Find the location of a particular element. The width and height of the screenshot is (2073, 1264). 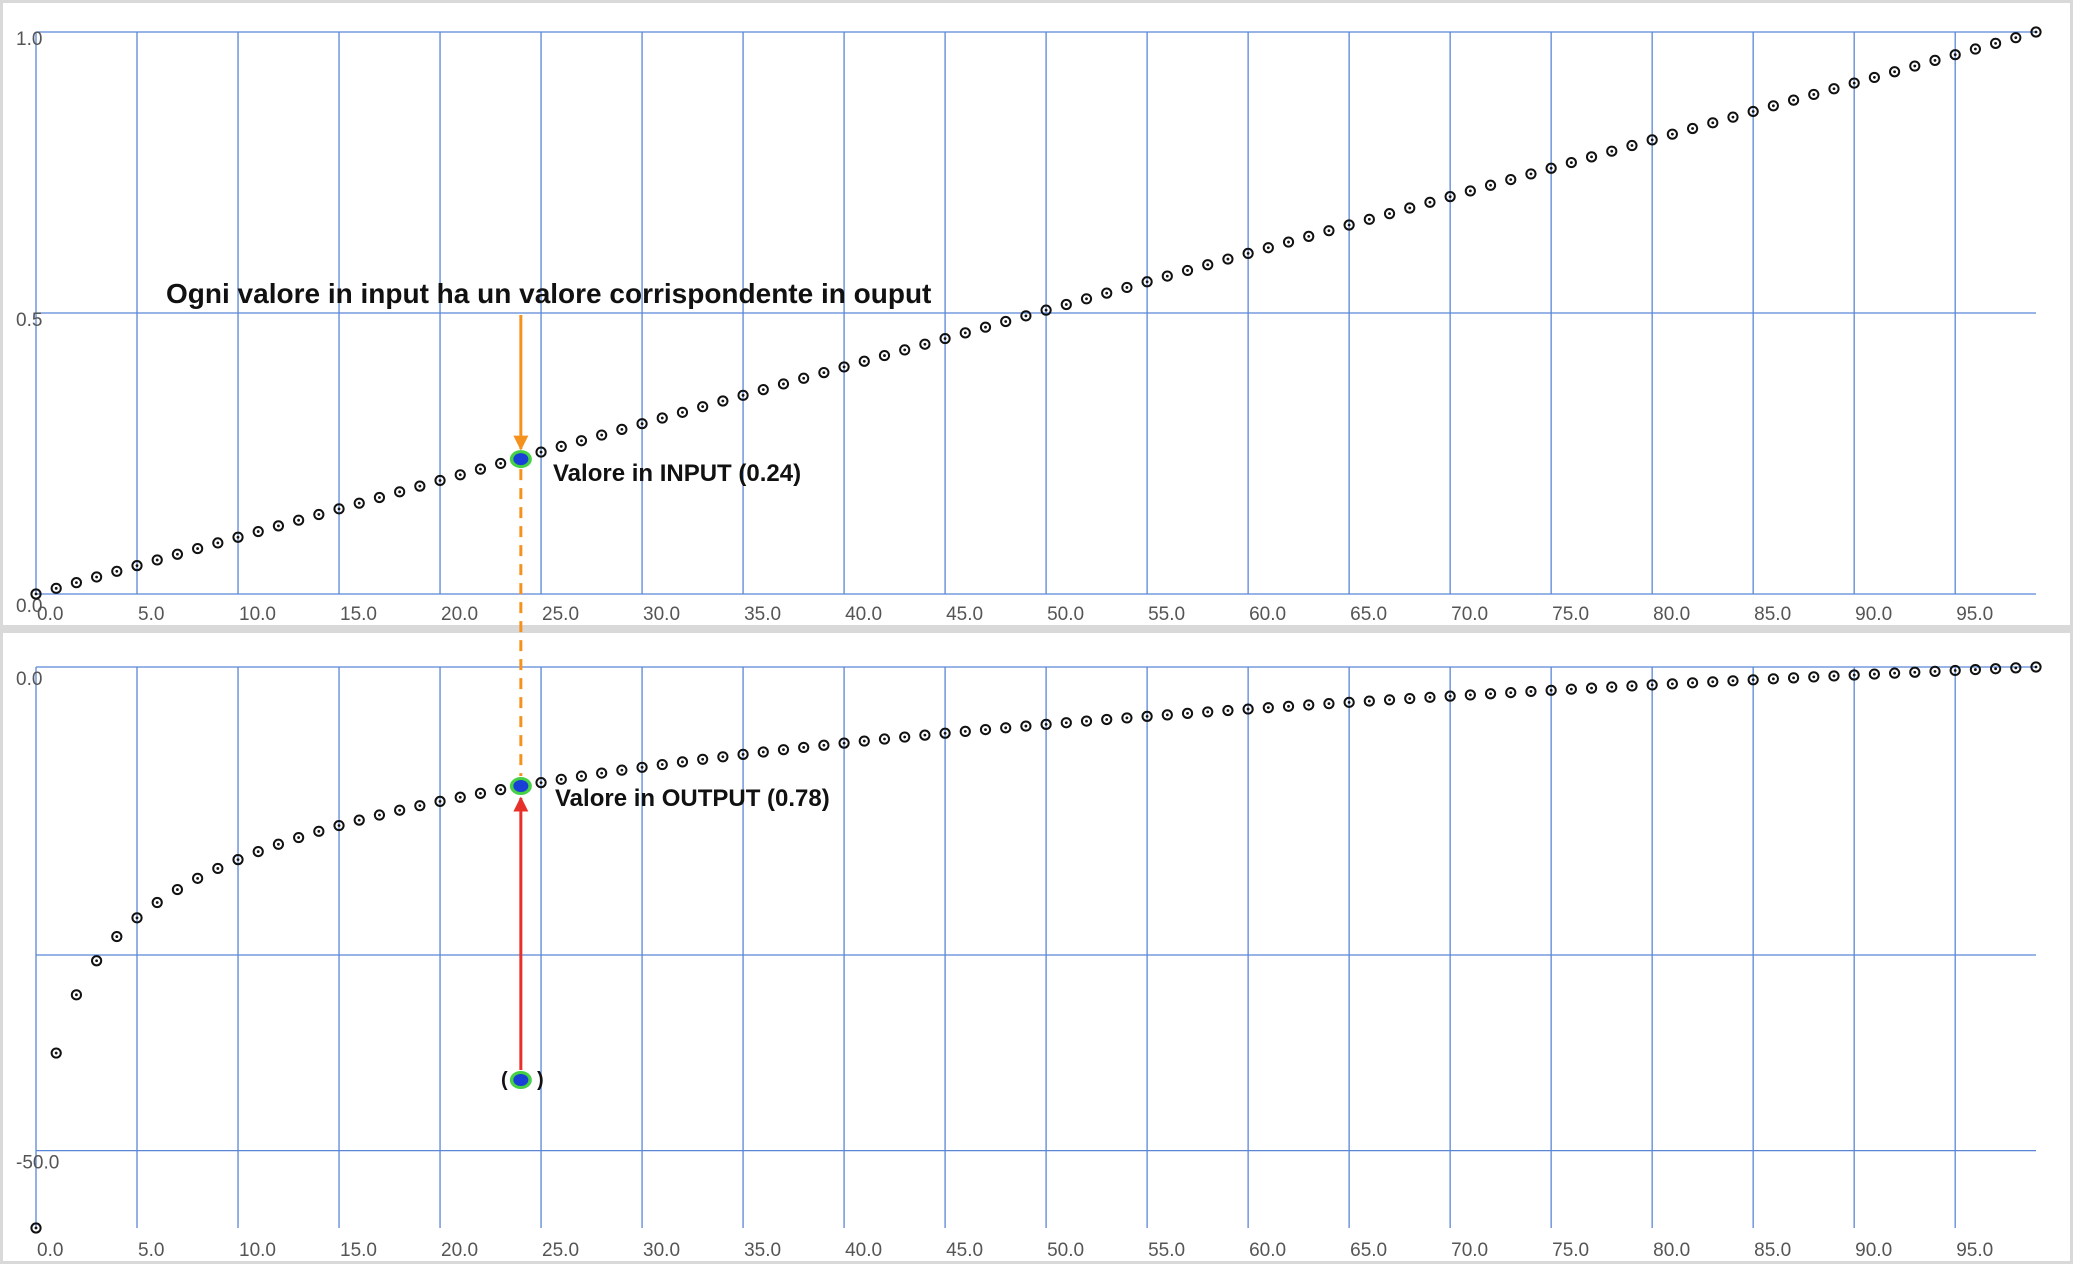

x-tick-label: 25.0 is located at coordinates (560, 614).